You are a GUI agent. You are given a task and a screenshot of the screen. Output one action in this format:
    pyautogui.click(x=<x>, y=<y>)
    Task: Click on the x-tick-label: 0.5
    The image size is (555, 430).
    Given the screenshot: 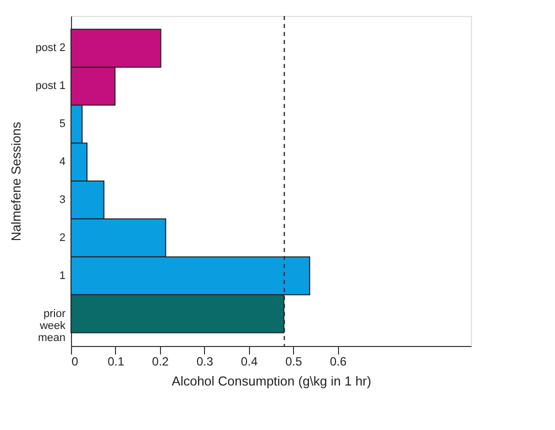 What is the action you would take?
    pyautogui.click(x=293, y=361)
    